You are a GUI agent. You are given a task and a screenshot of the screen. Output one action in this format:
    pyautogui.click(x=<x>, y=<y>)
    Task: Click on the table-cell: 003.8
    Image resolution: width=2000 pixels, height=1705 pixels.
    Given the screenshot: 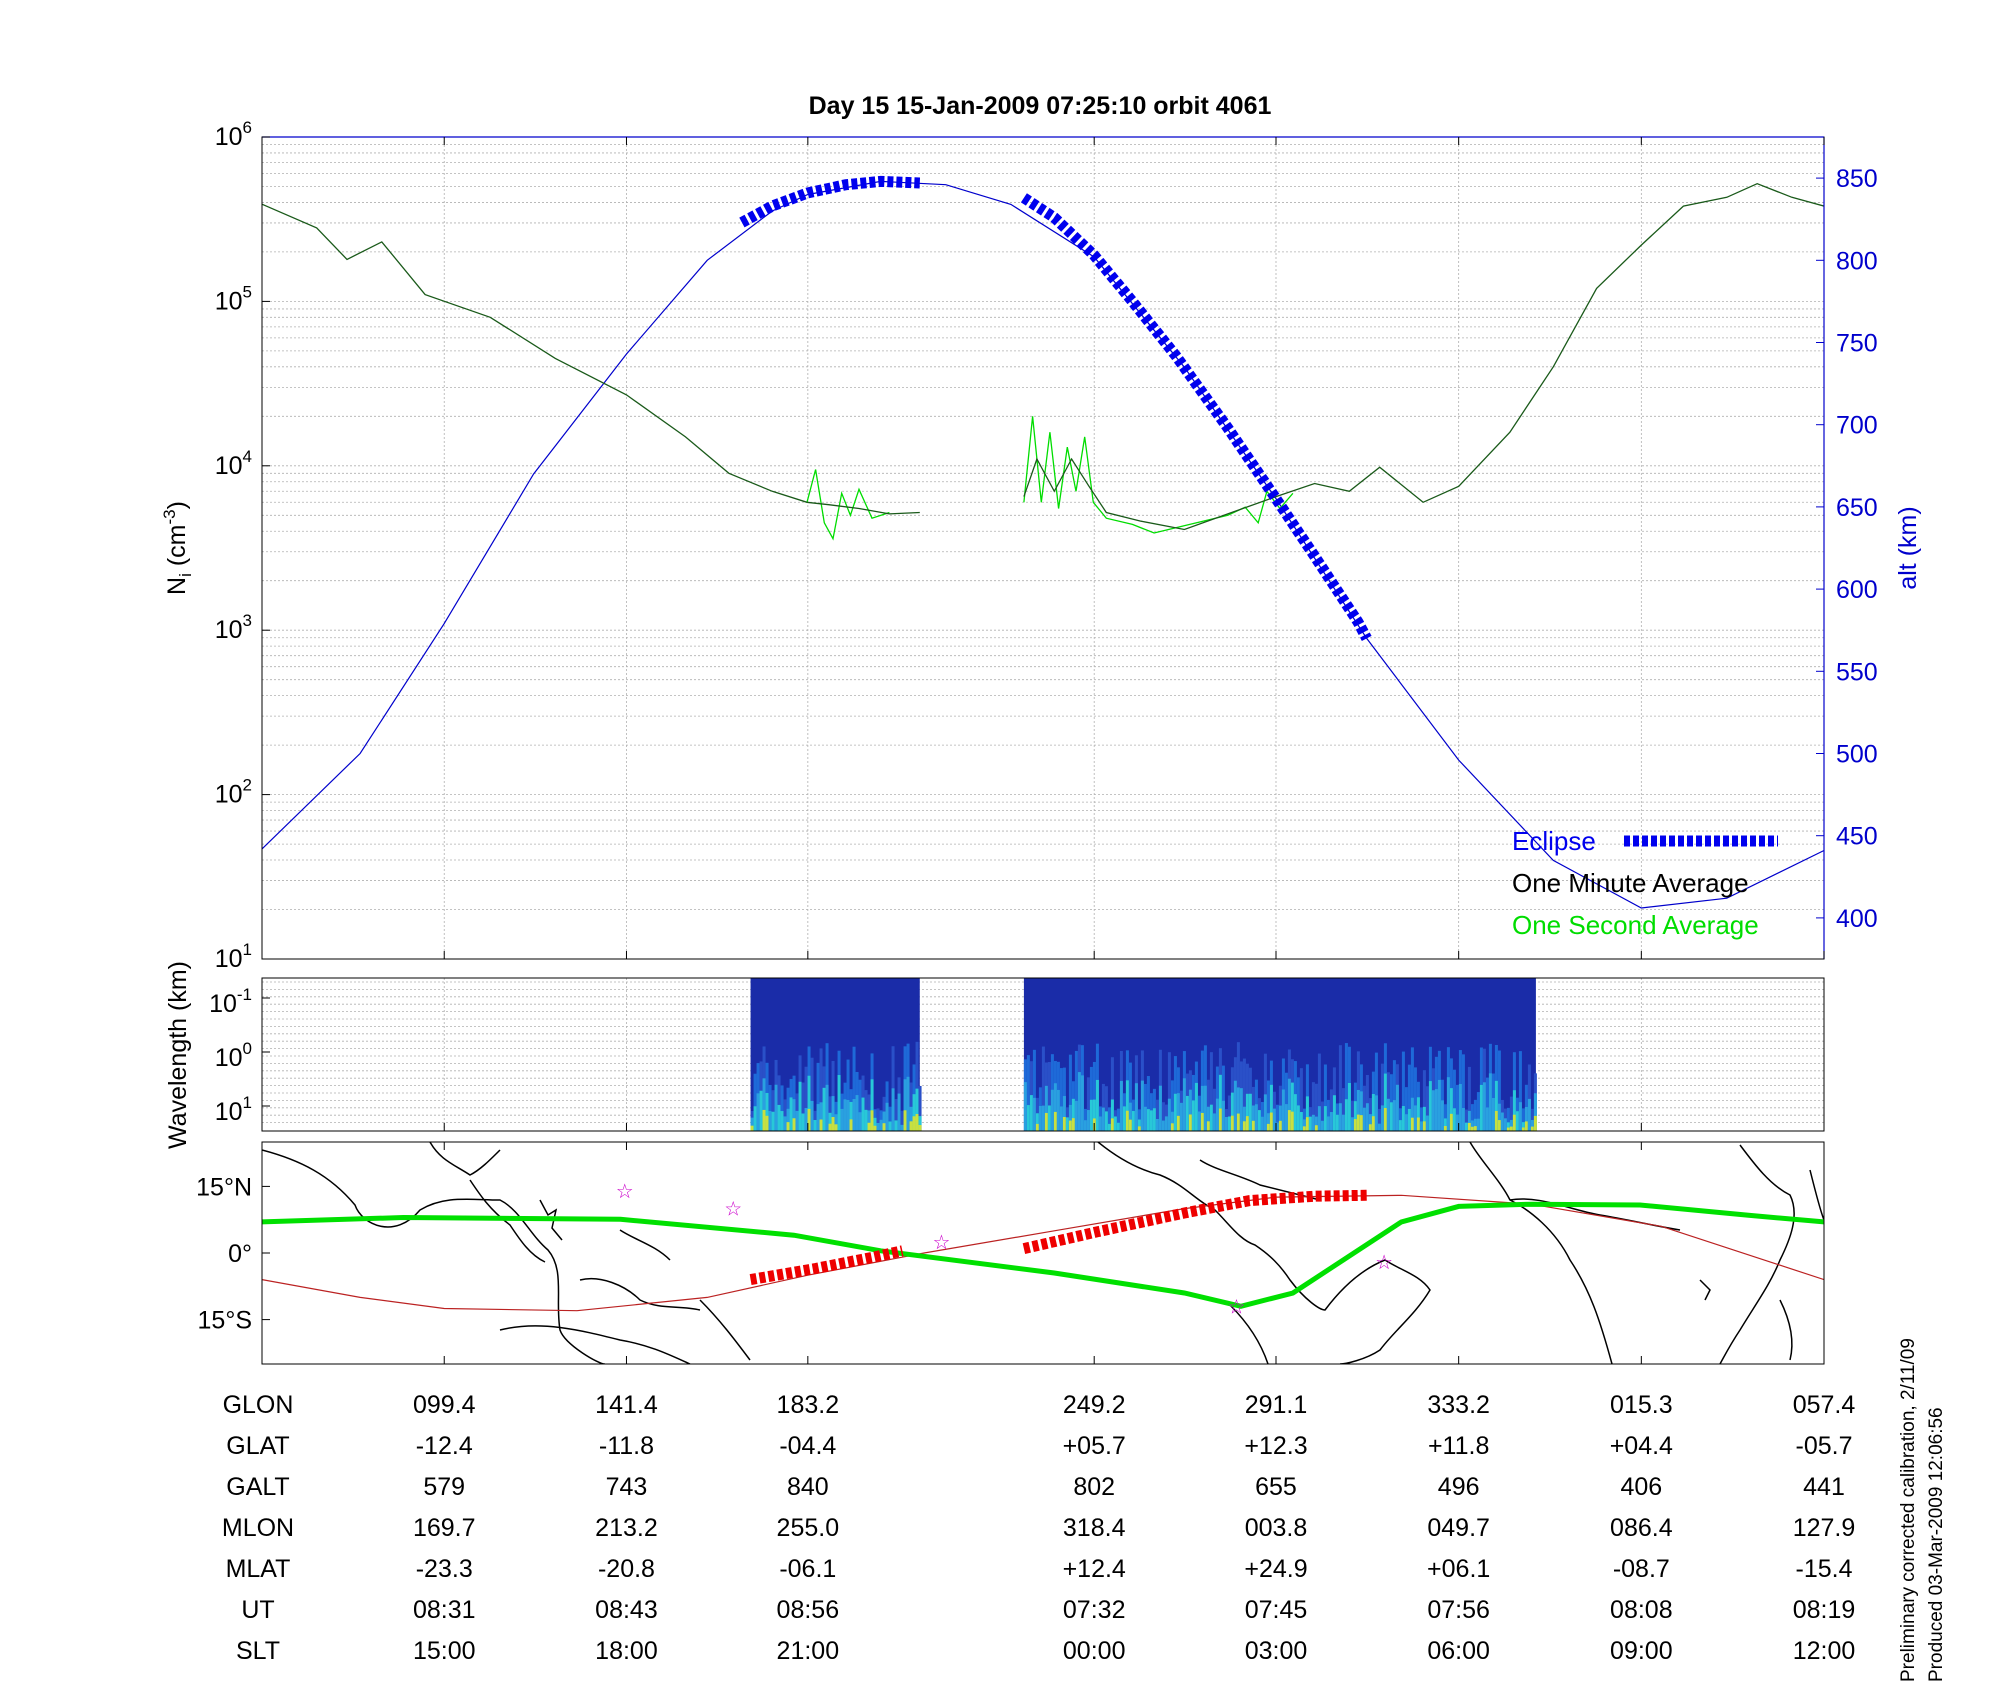 What is the action you would take?
    pyautogui.click(x=1276, y=1528)
    